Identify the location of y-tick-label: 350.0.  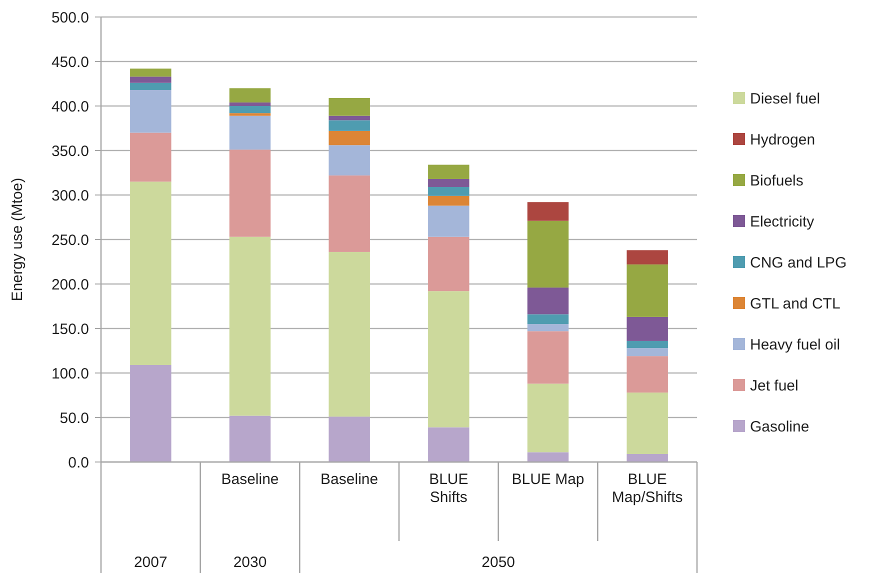
(70, 151).